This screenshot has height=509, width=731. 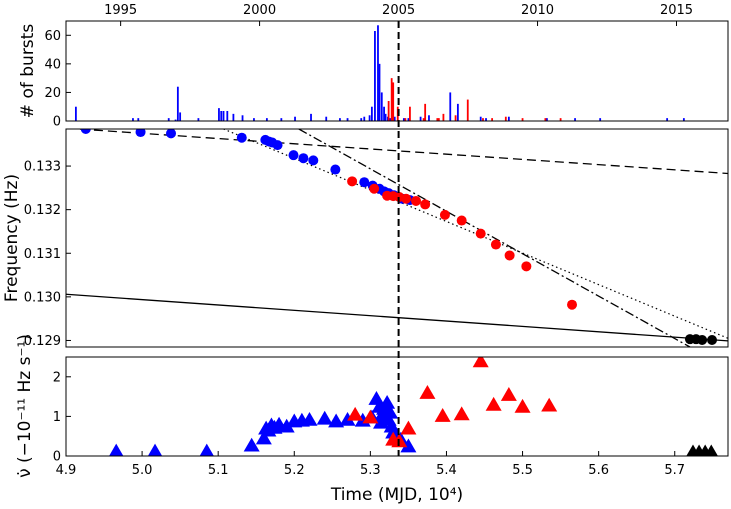 What do you see at coordinates (398, 152) in the screenshot?
I see `dashed-fit-line` at bounding box center [398, 152].